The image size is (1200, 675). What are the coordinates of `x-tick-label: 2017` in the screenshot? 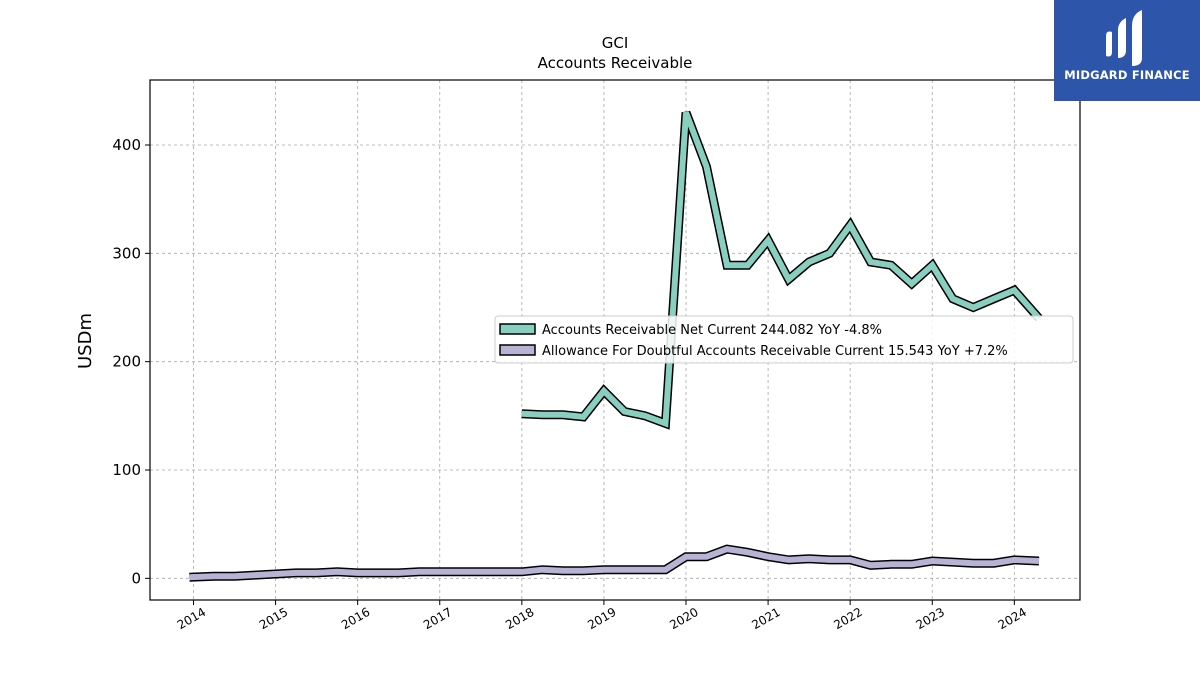 It's located at (437, 618).